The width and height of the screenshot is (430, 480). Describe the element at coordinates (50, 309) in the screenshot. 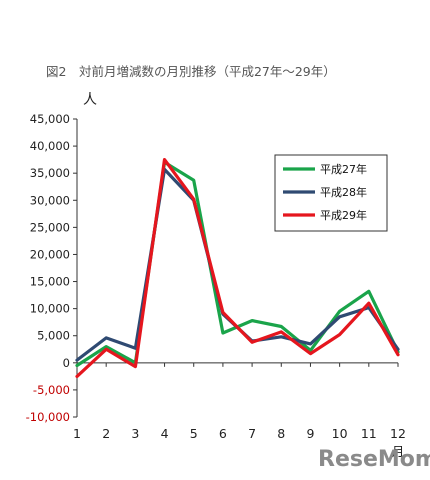

I see `y-tick-label: 10,000` at that location.